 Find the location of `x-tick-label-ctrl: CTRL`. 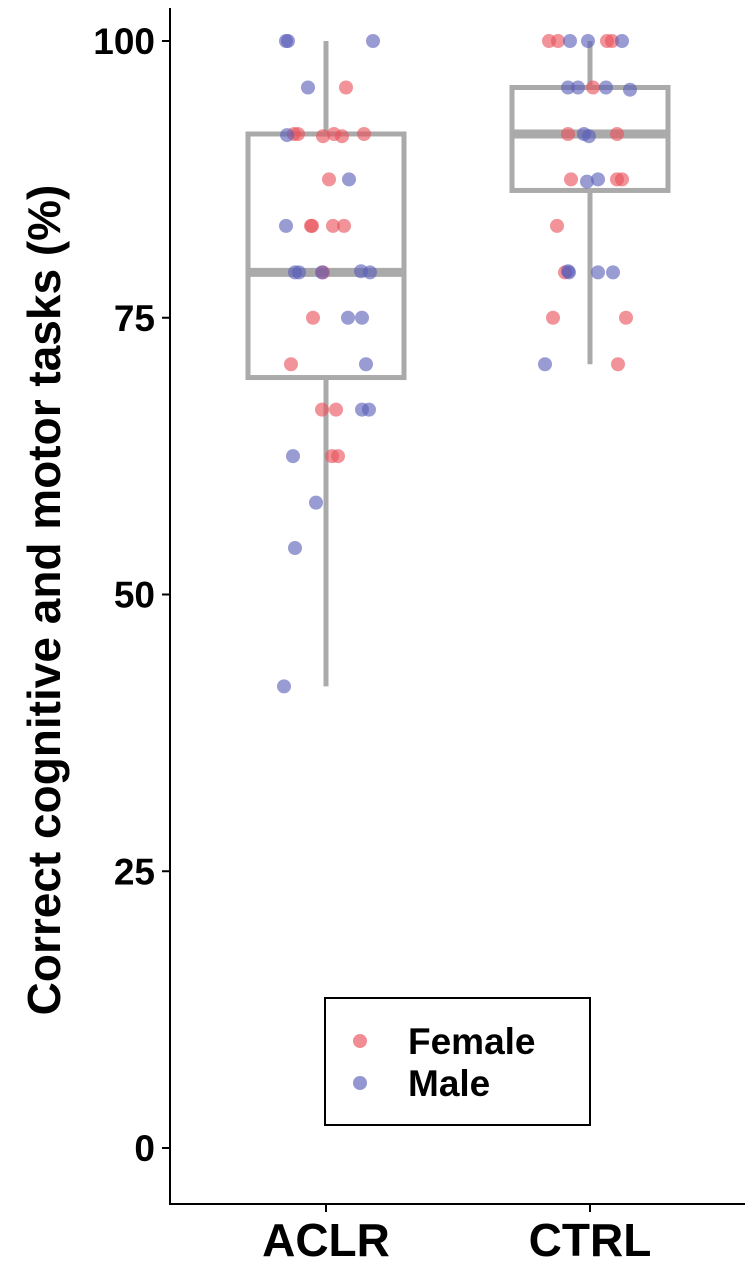

x-tick-label-ctrl: CTRL is located at coordinates (590, 1239).